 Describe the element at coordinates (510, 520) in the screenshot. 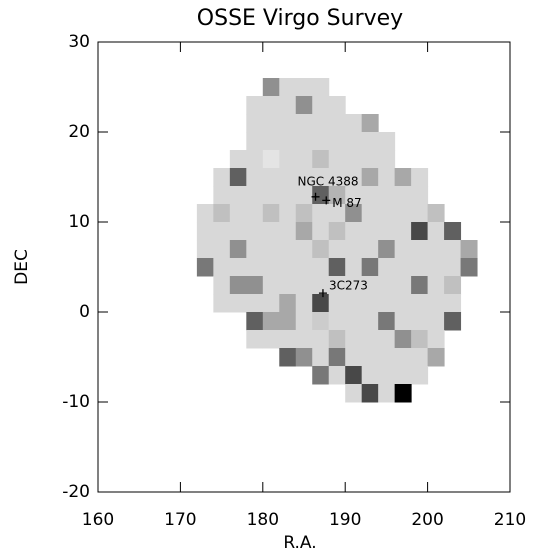

I see `x-tick-label: 210` at that location.